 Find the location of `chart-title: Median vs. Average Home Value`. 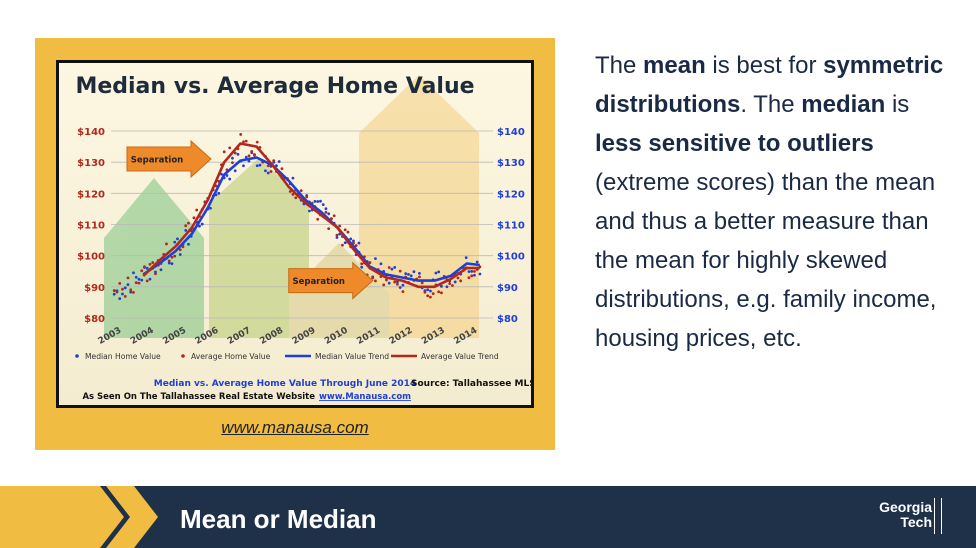

chart-title: Median vs. Average Home Value is located at coordinates (274, 86).